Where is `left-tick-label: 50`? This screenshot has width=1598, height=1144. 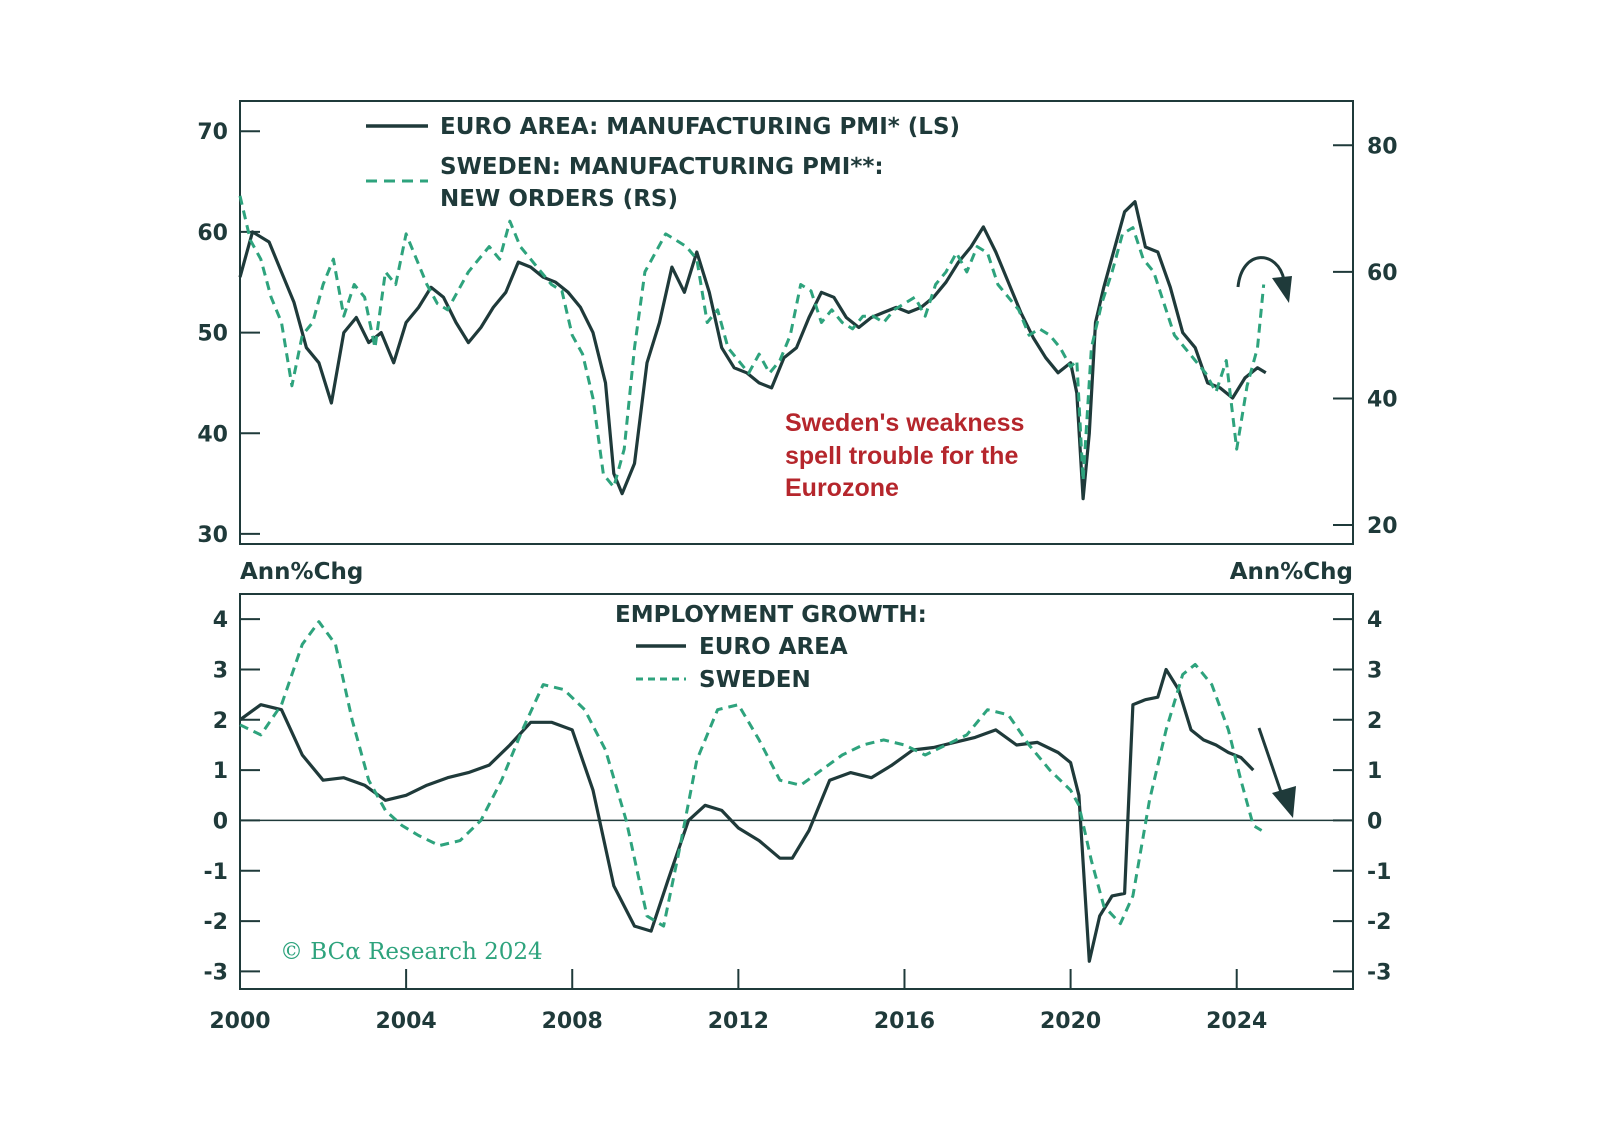 left-tick-label: 50 is located at coordinates (212, 334).